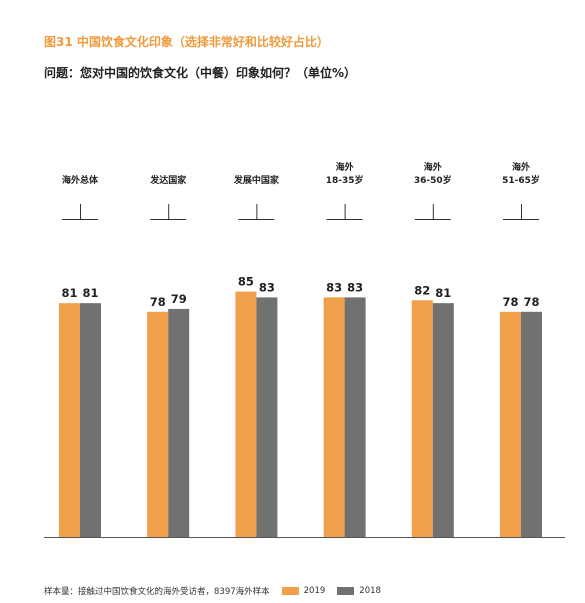 This screenshot has width=585, height=603. What do you see at coordinates (290, 591) in the screenshot?
I see `legend-swatch-2019` at bounding box center [290, 591].